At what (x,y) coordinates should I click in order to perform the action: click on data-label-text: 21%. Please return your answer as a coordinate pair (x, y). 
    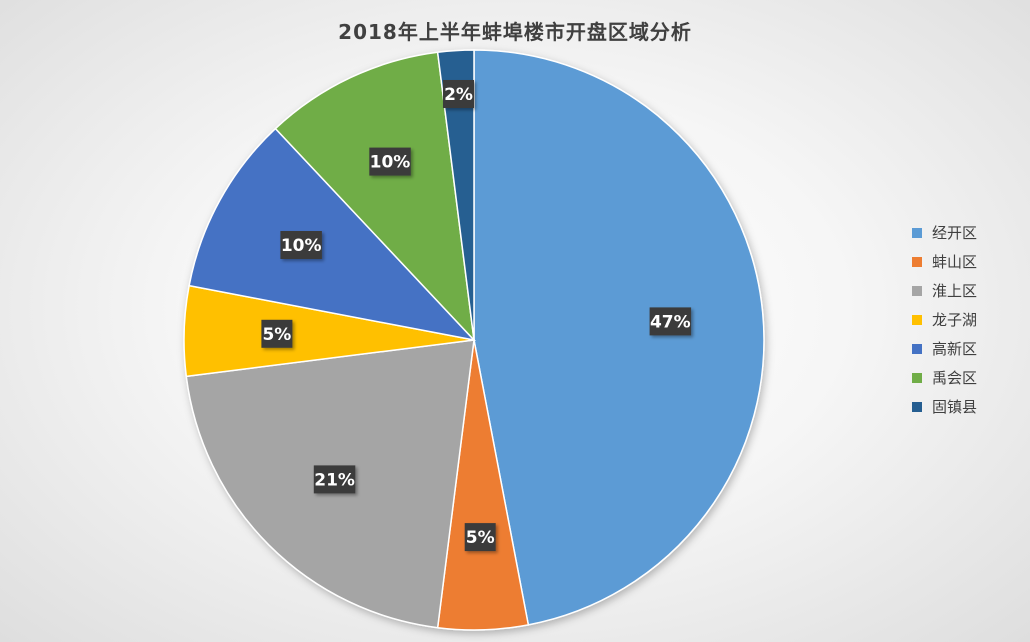
    Looking at the image, I should click on (334, 480).